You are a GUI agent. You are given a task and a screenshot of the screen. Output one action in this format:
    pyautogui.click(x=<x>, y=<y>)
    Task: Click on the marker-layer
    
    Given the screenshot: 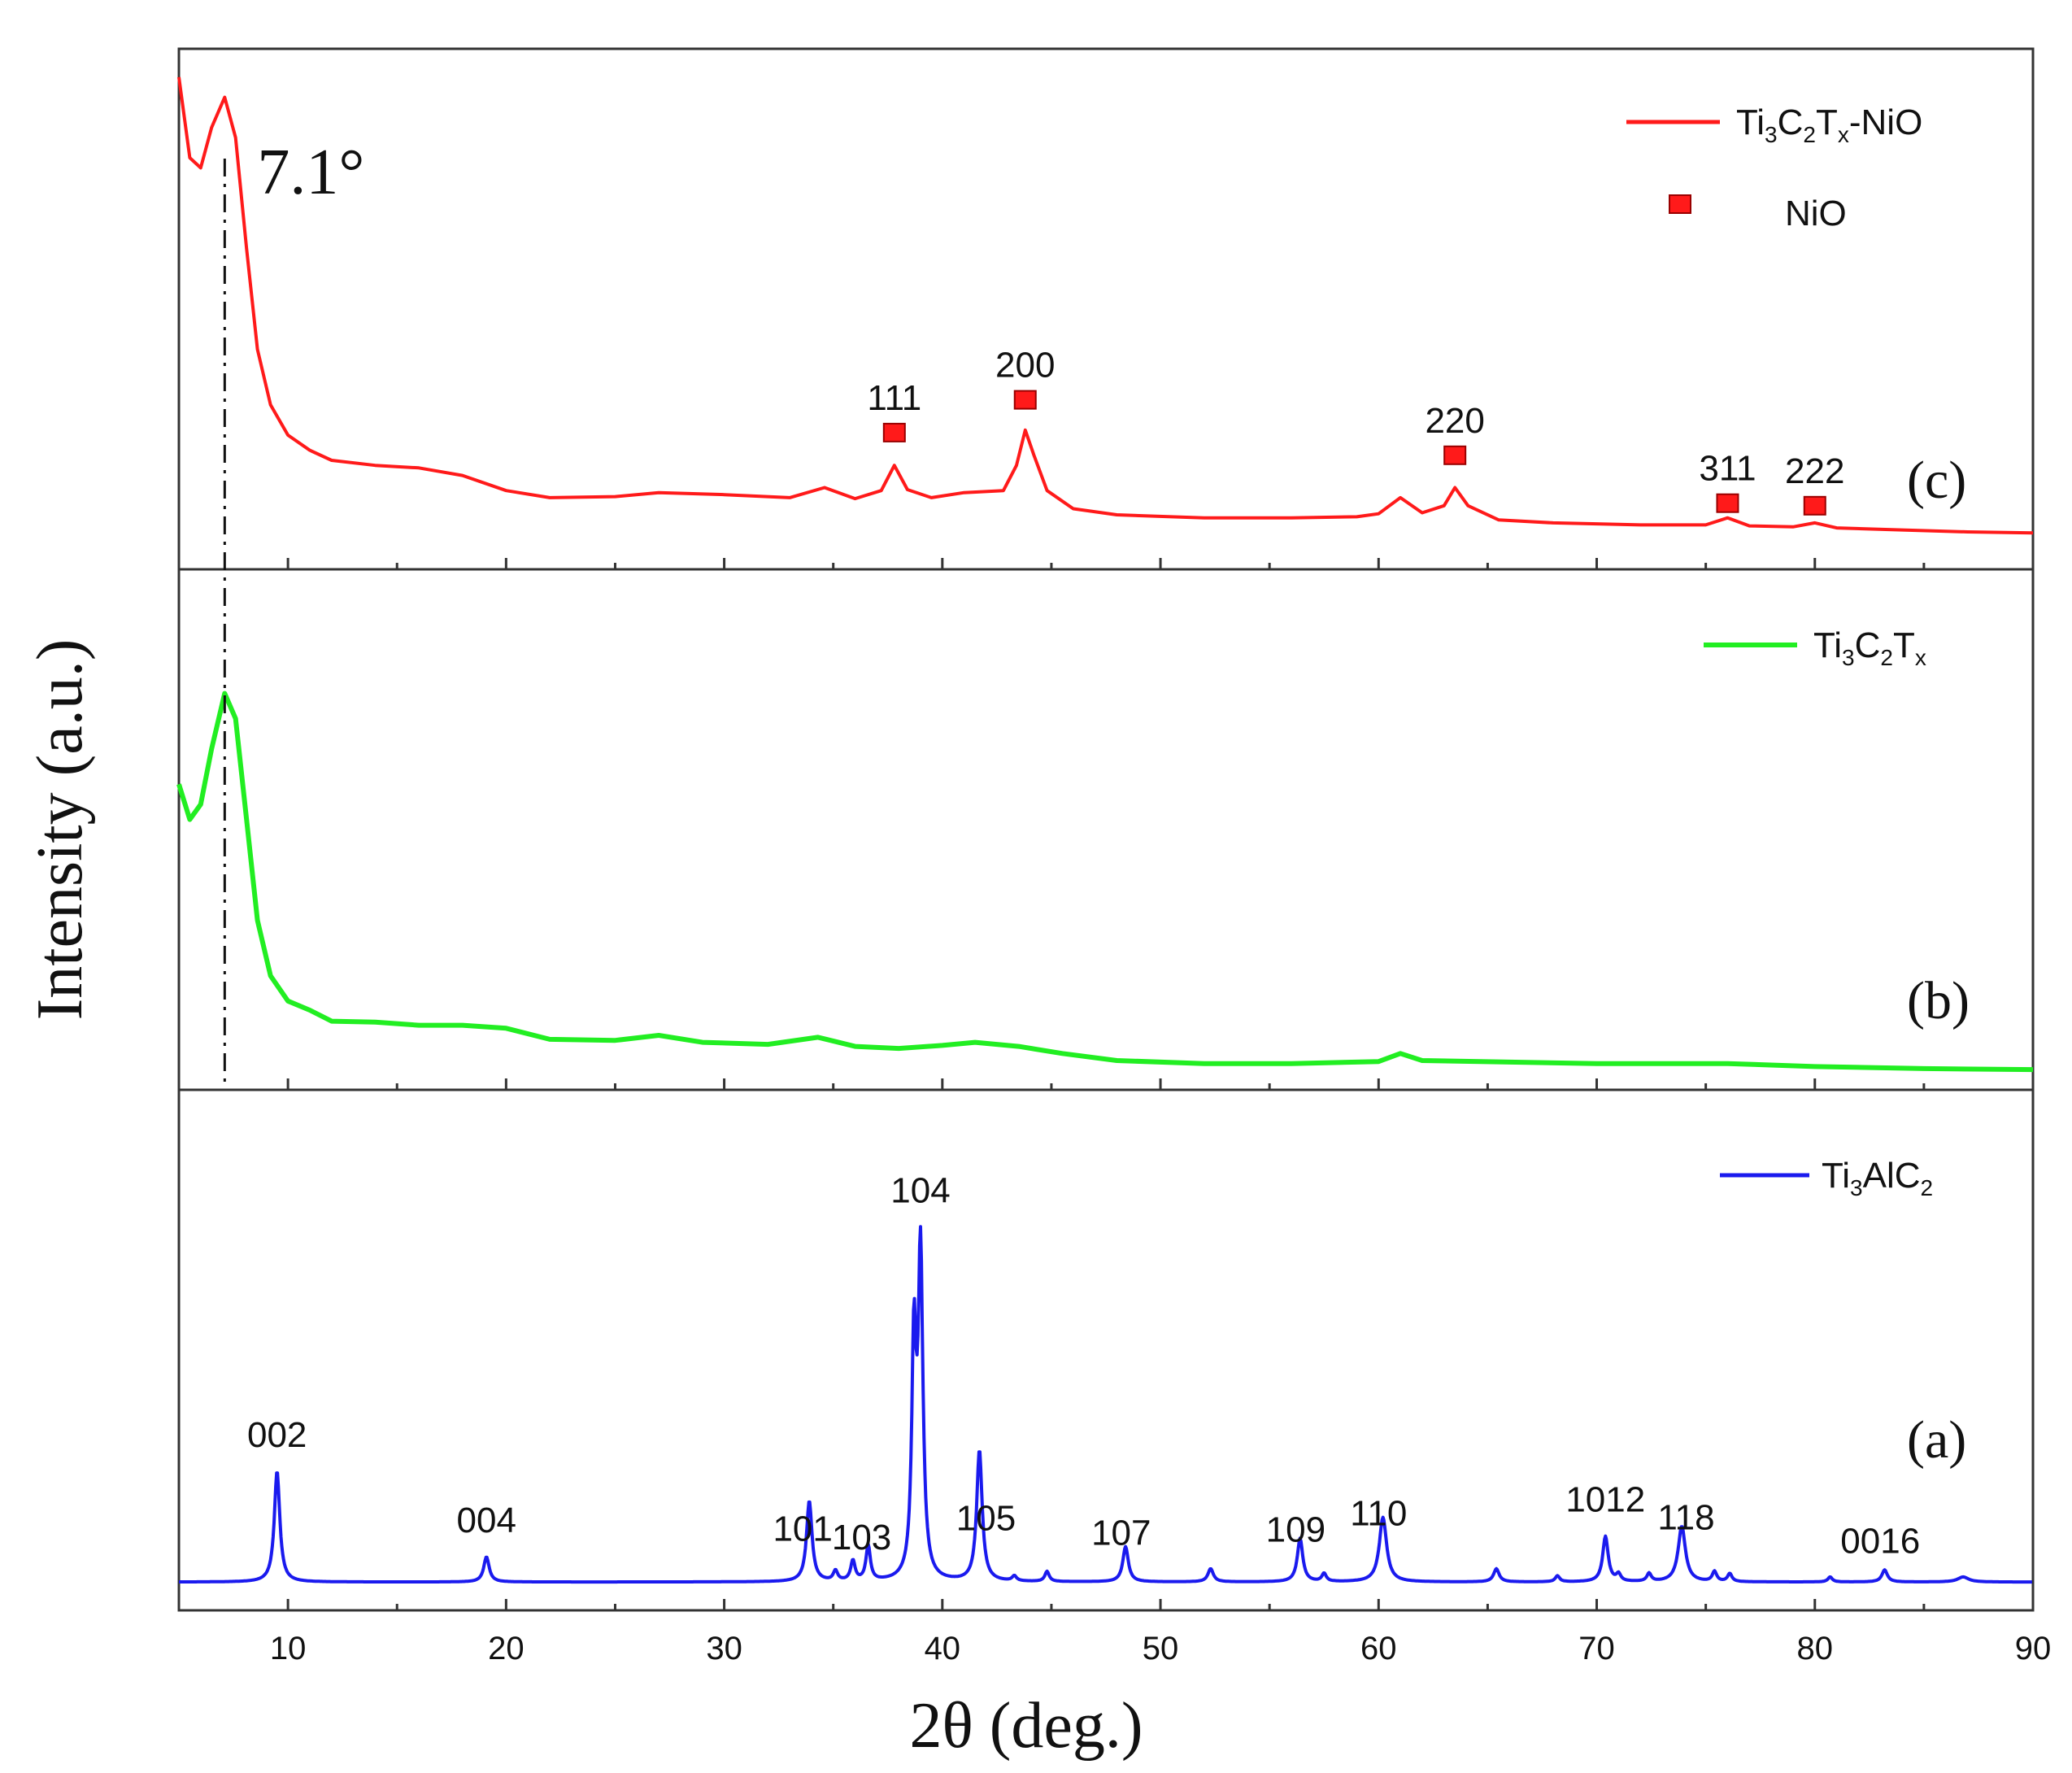 What is the action you would take?
    pyautogui.click(x=1354, y=453)
    